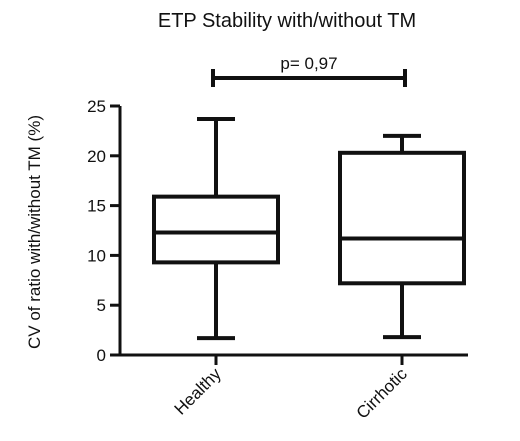 The width and height of the screenshot is (520, 441). What do you see at coordinates (382, 393) in the screenshot?
I see `x-tick-label: Cirrhotic` at bounding box center [382, 393].